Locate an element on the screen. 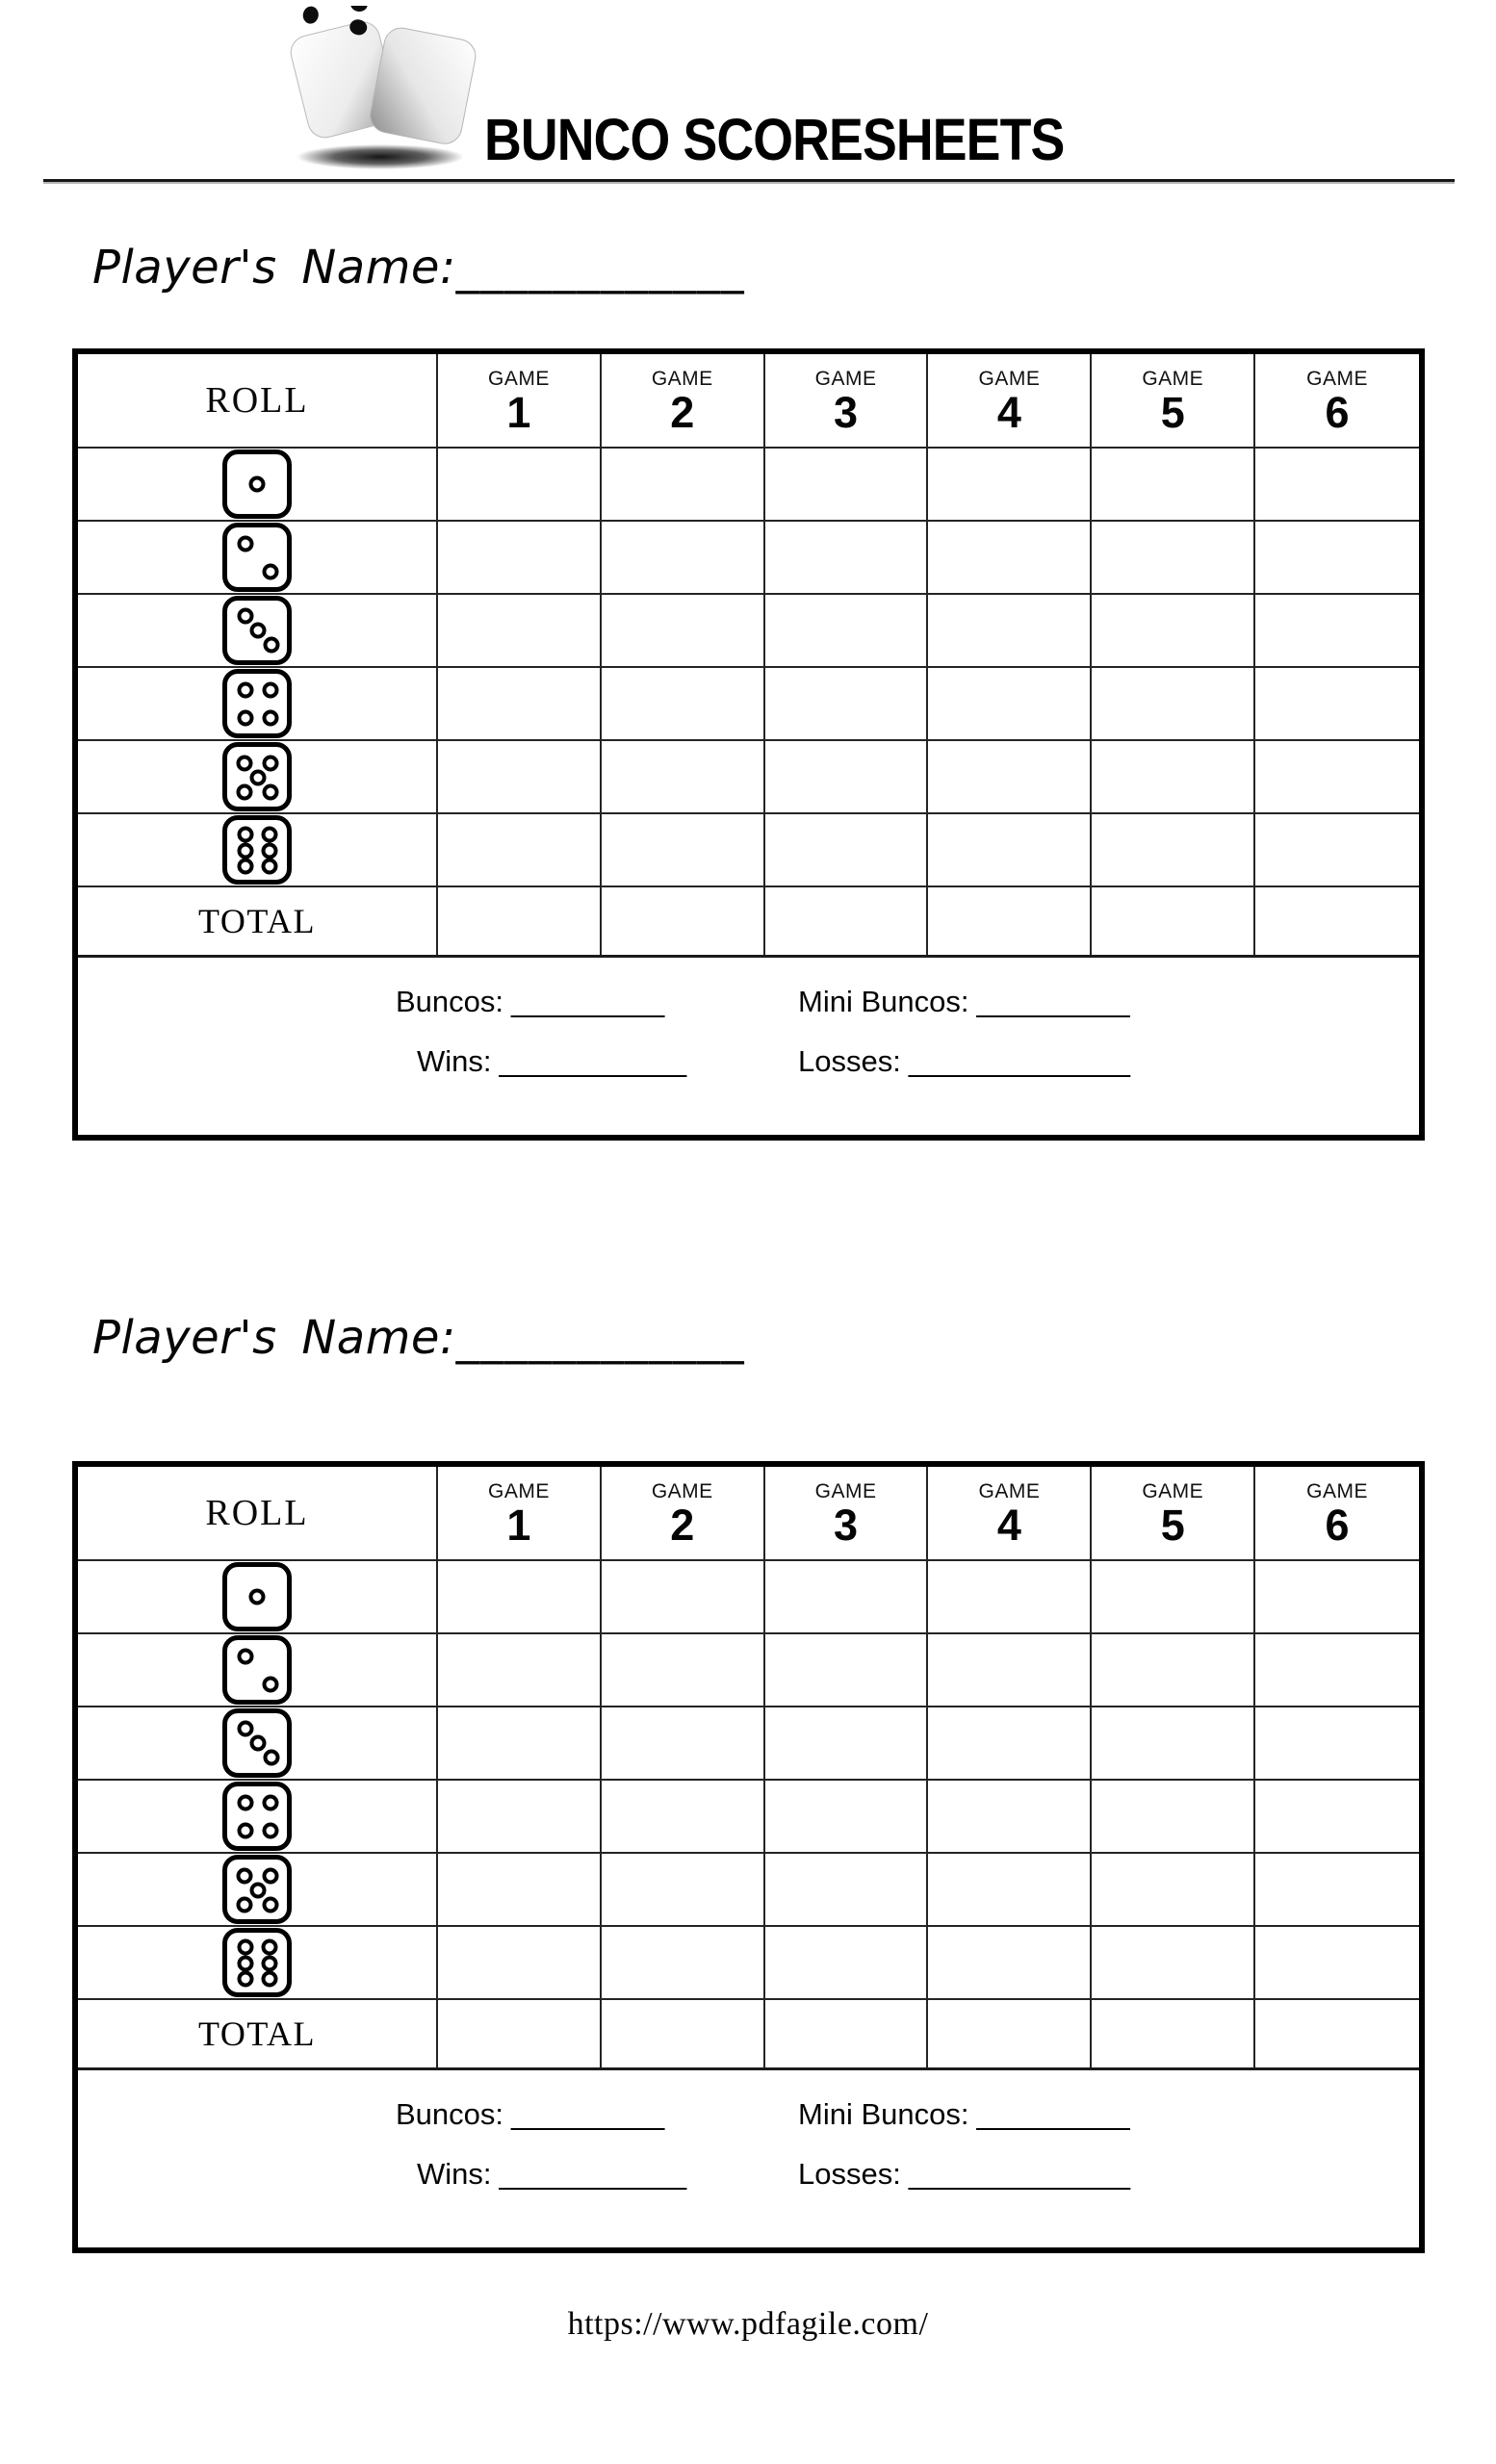 The image size is (1496, 2464). mini-buncos-field: Mini Buncos: _________ is located at coordinates (964, 2114).